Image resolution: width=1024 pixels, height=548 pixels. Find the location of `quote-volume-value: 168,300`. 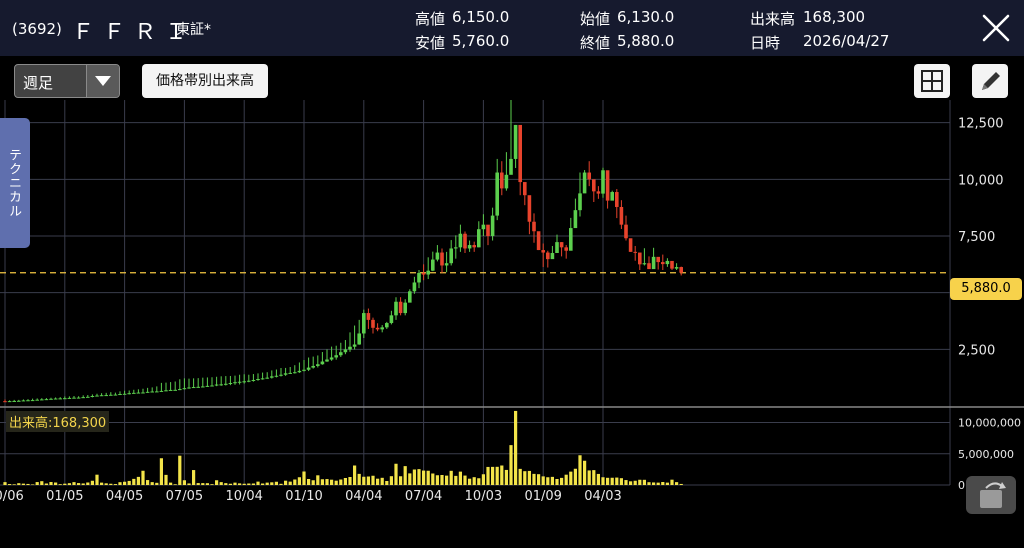

quote-volume-value: 168,300 is located at coordinates (834, 17).